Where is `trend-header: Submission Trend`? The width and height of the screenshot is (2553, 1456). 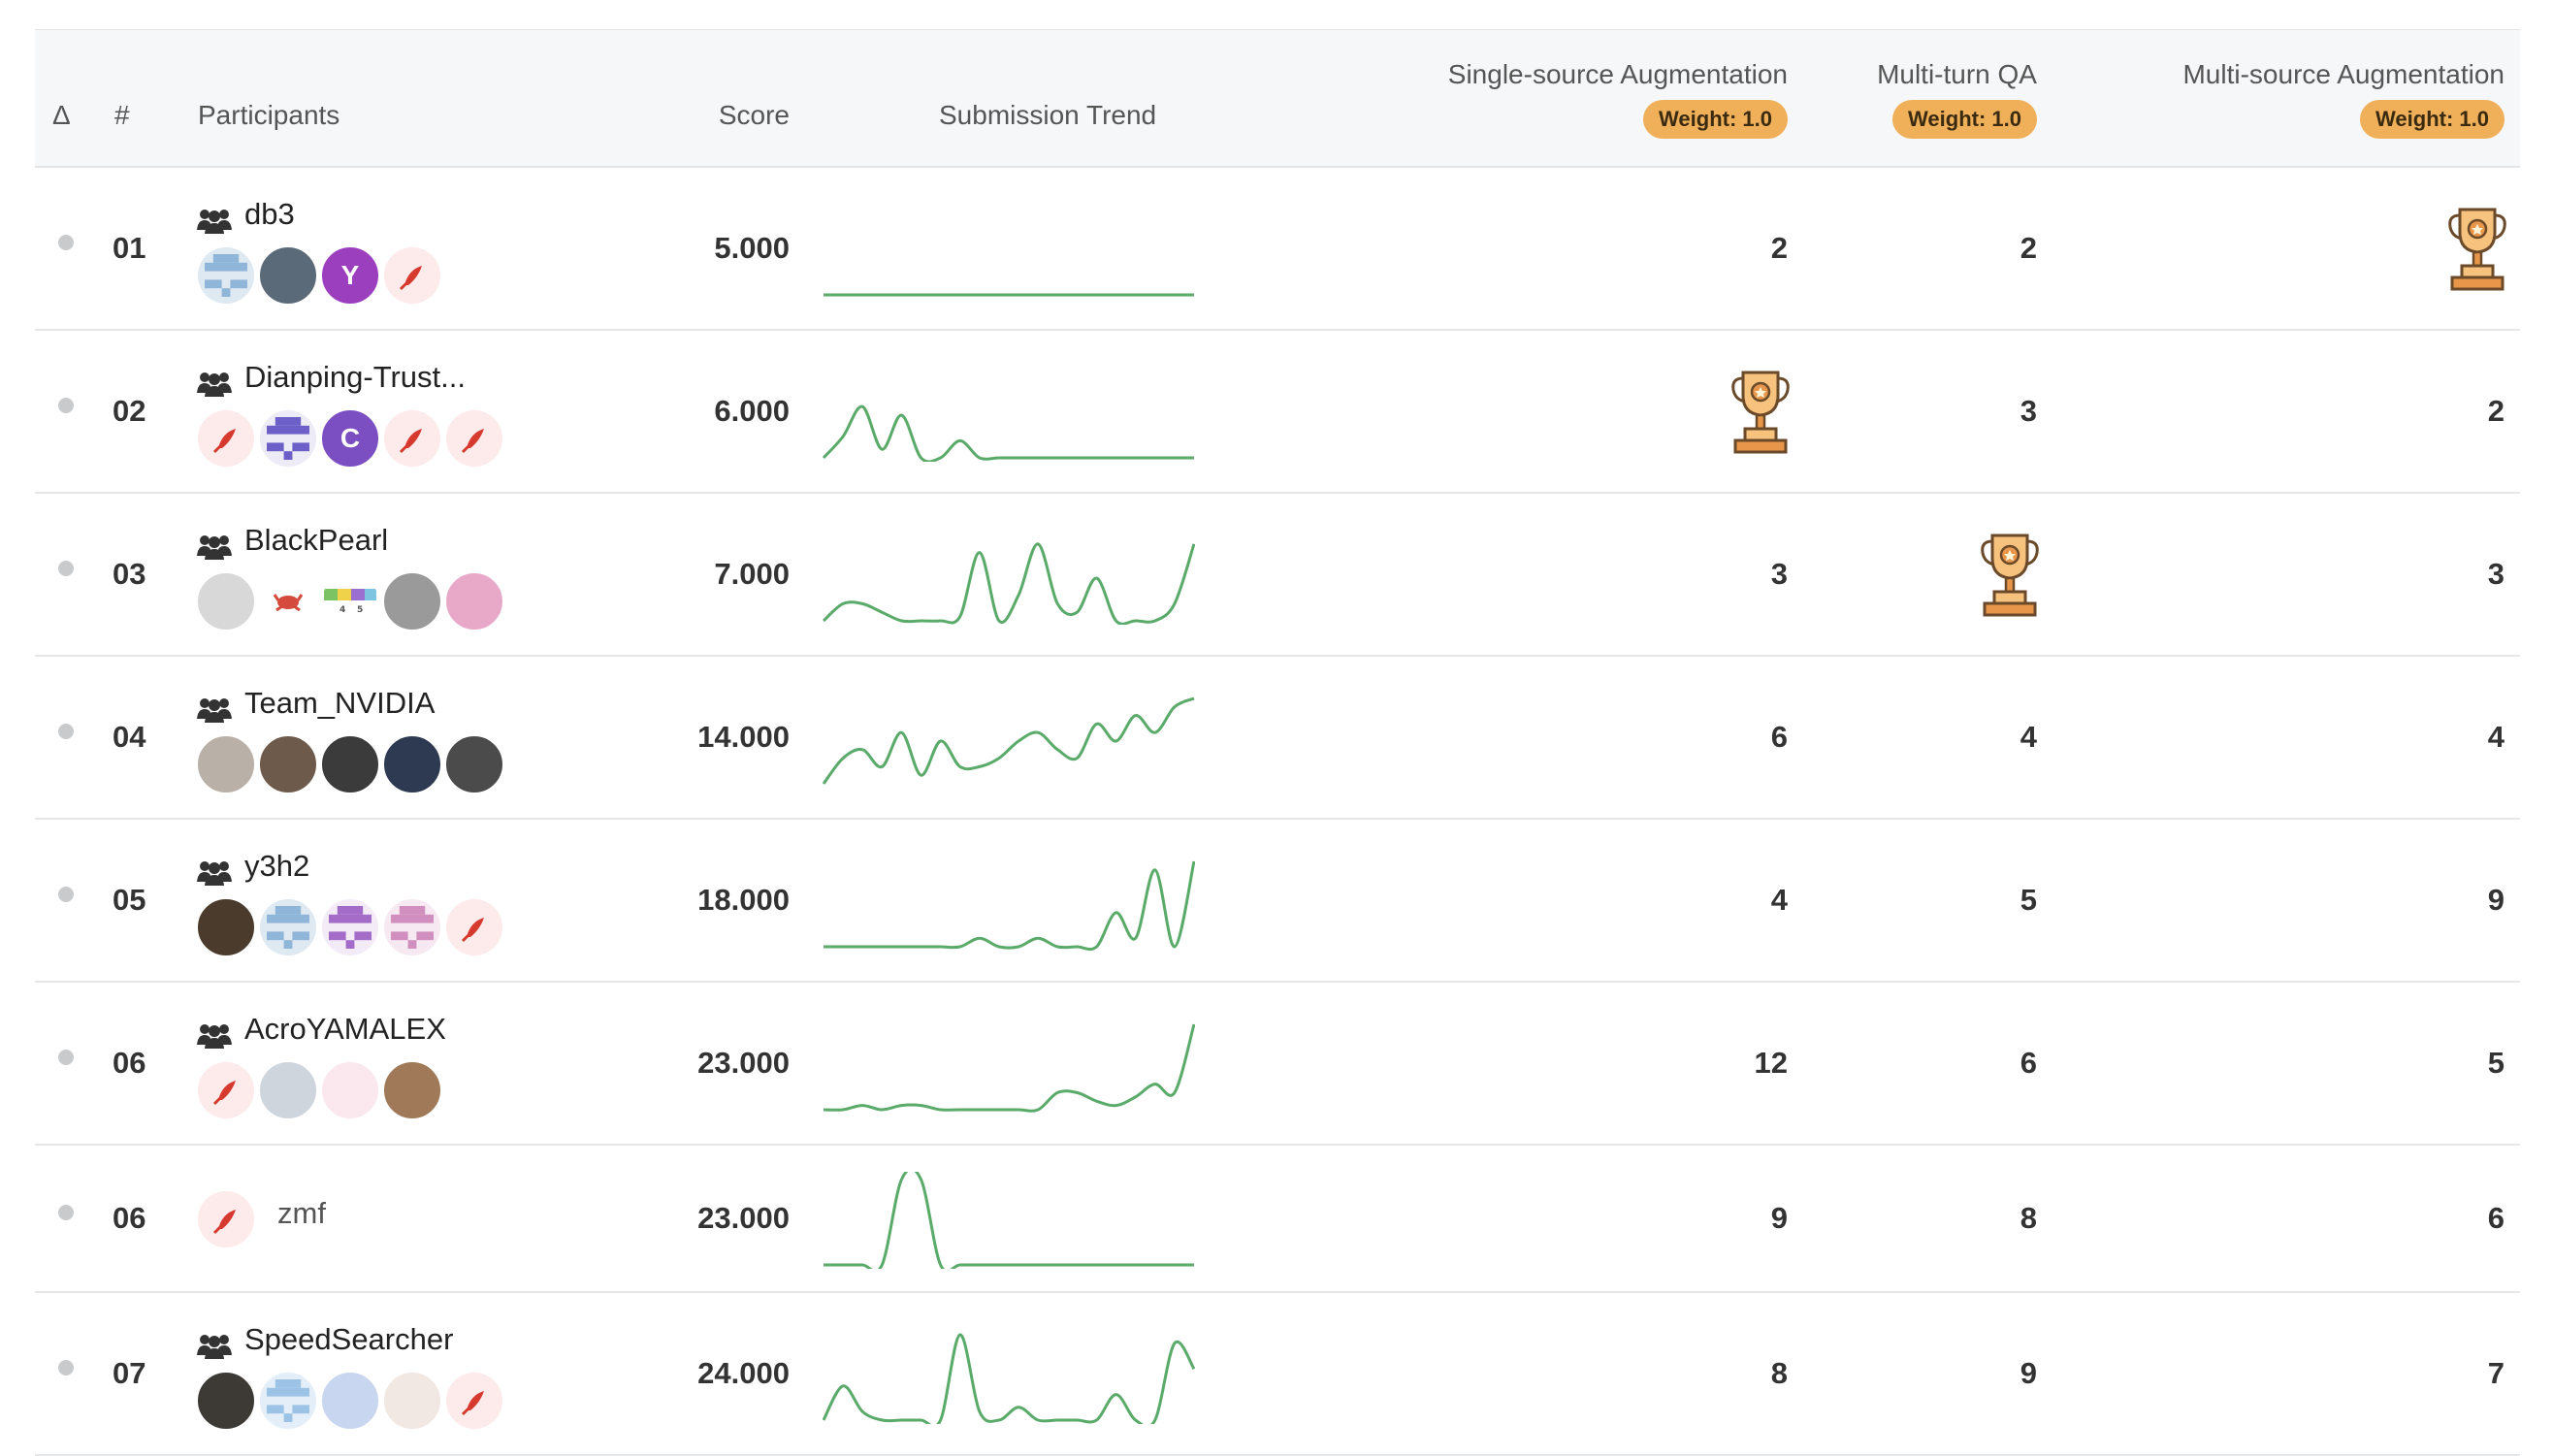
trend-header: Submission Trend is located at coordinates (1048, 115).